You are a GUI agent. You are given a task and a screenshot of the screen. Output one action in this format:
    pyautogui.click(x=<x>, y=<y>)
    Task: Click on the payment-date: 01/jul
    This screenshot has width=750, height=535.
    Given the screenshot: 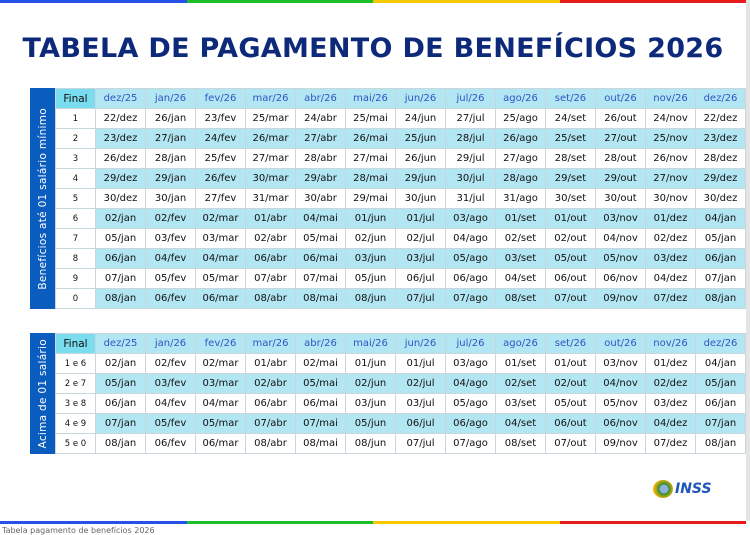 What is the action you would take?
    pyautogui.click(x=420, y=363)
    